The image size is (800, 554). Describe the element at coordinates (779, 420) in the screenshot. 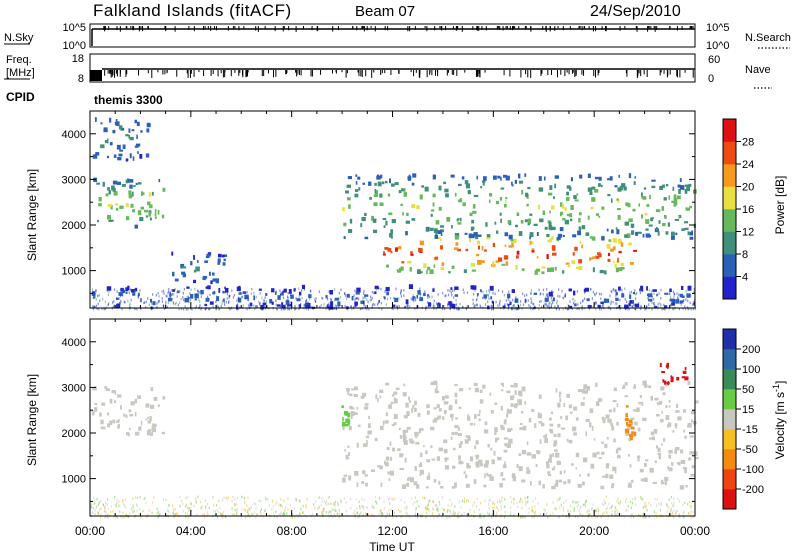

I see `velocity-colorbar-label: Velocity [m s-1]` at that location.